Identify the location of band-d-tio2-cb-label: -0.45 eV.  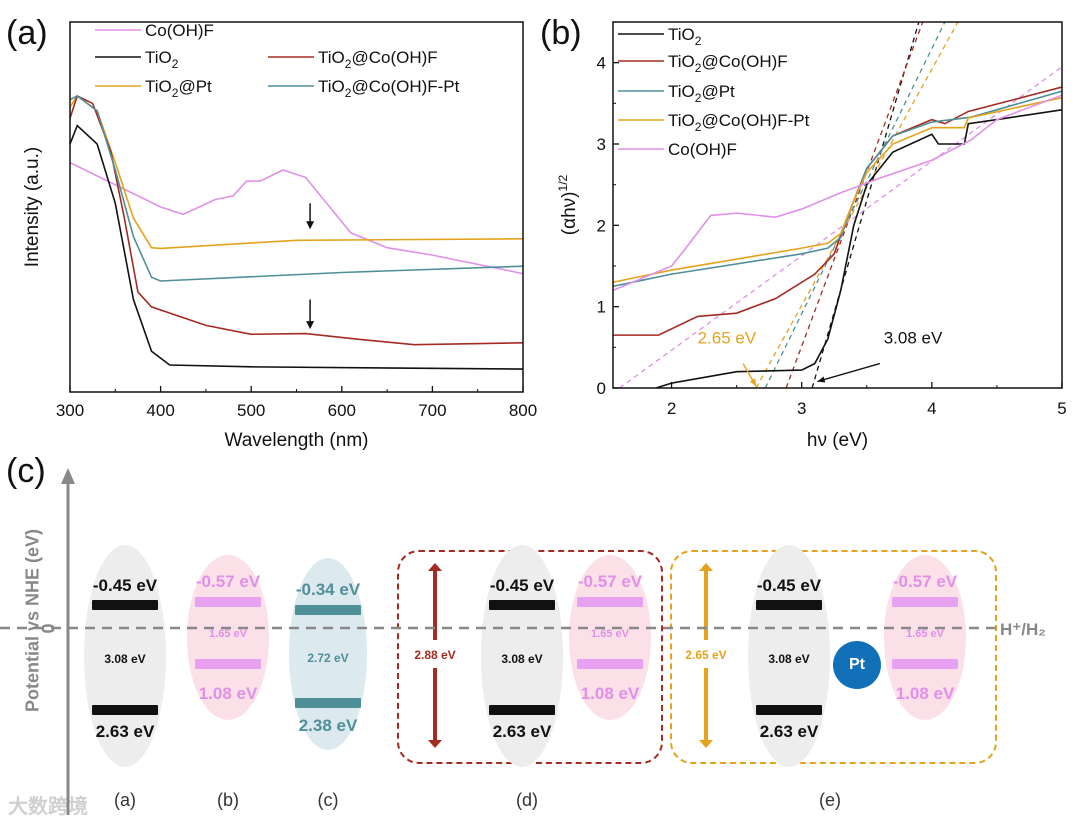
(522, 585).